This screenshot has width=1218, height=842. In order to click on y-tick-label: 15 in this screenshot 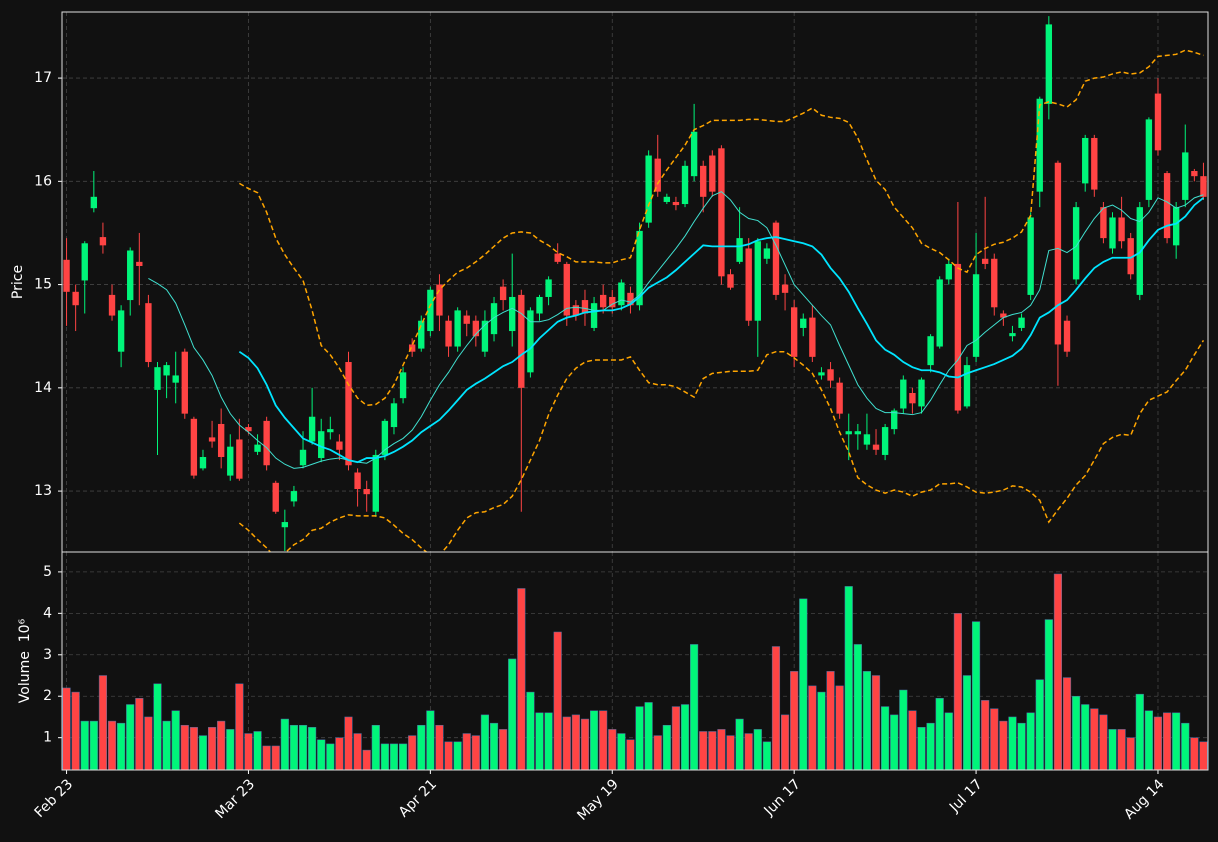, I will do `click(43, 285)`.